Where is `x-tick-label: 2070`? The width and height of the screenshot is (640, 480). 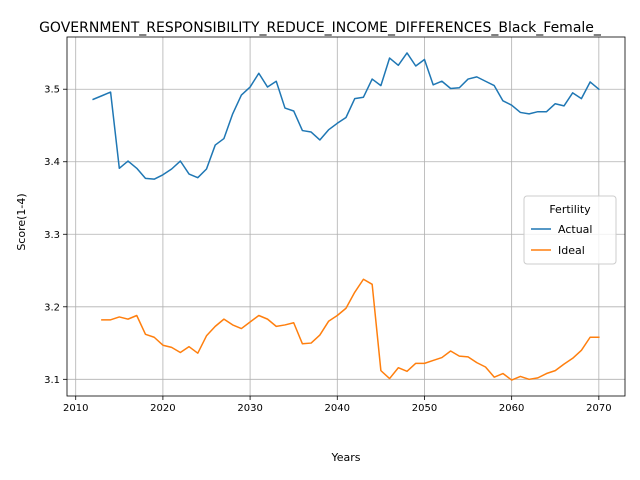 x-tick-label: 2070 is located at coordinates (598, 408).